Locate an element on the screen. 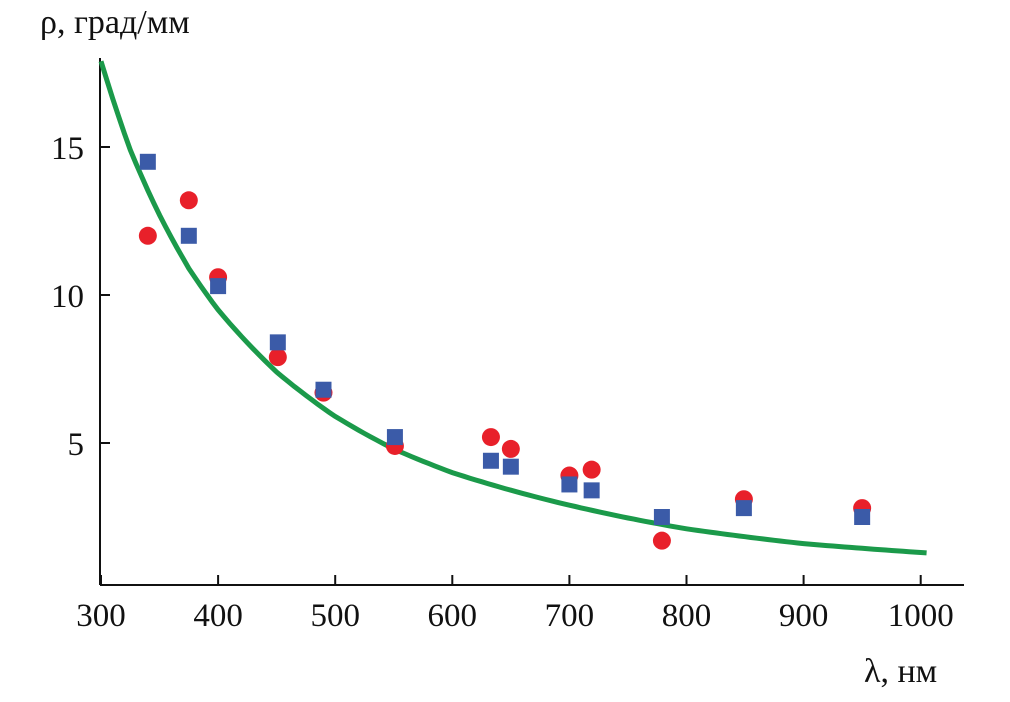 The image size is (1010, 702). x-tick-label: 400 is located at coordinates (218, 616).